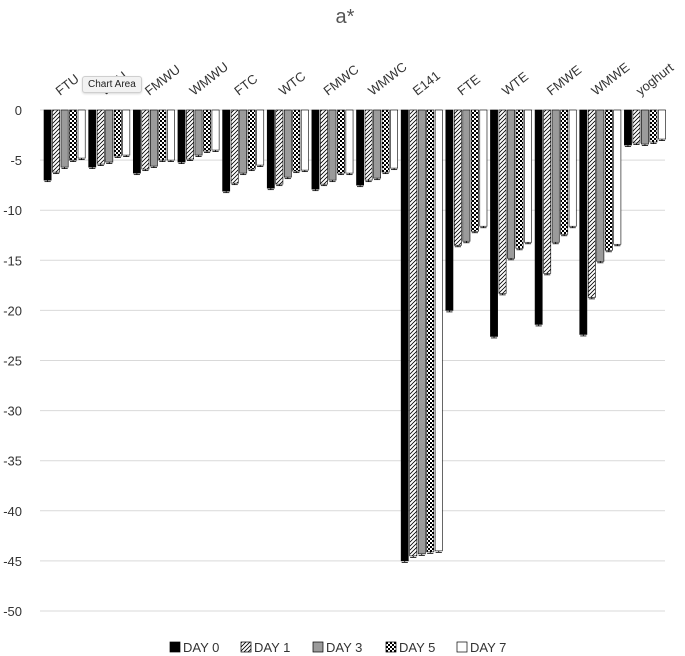 This screenshot has width=685, height=656. I want to click on y-axis-ticks: 0 -5 -10 -15 -20 -25 -30 -35 -40 -45 -50, so click(12, 361).